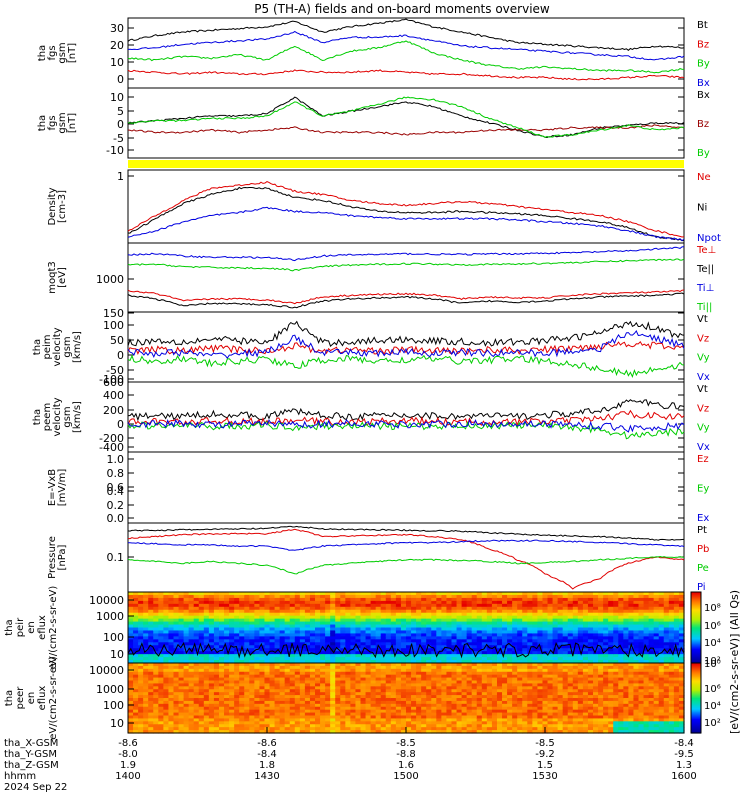 The height and width of the screenshot is (800, 750). What do you see at coordinates (52, 52) in the screenshot?
I see `y-axis-label: fgs` at bounding box center [52, 52].